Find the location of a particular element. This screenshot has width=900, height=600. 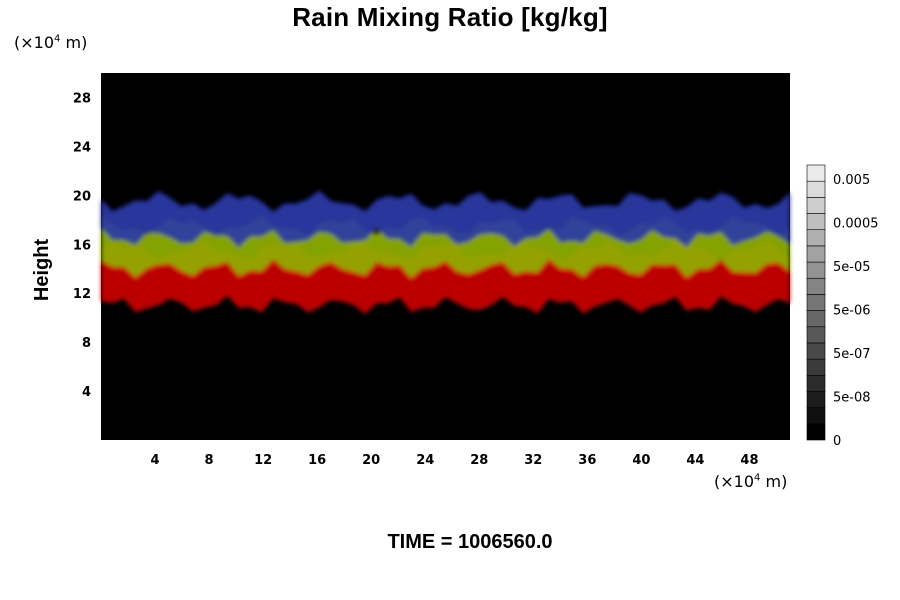

x-tick-label: 4 is located at coordinates (155, 460).